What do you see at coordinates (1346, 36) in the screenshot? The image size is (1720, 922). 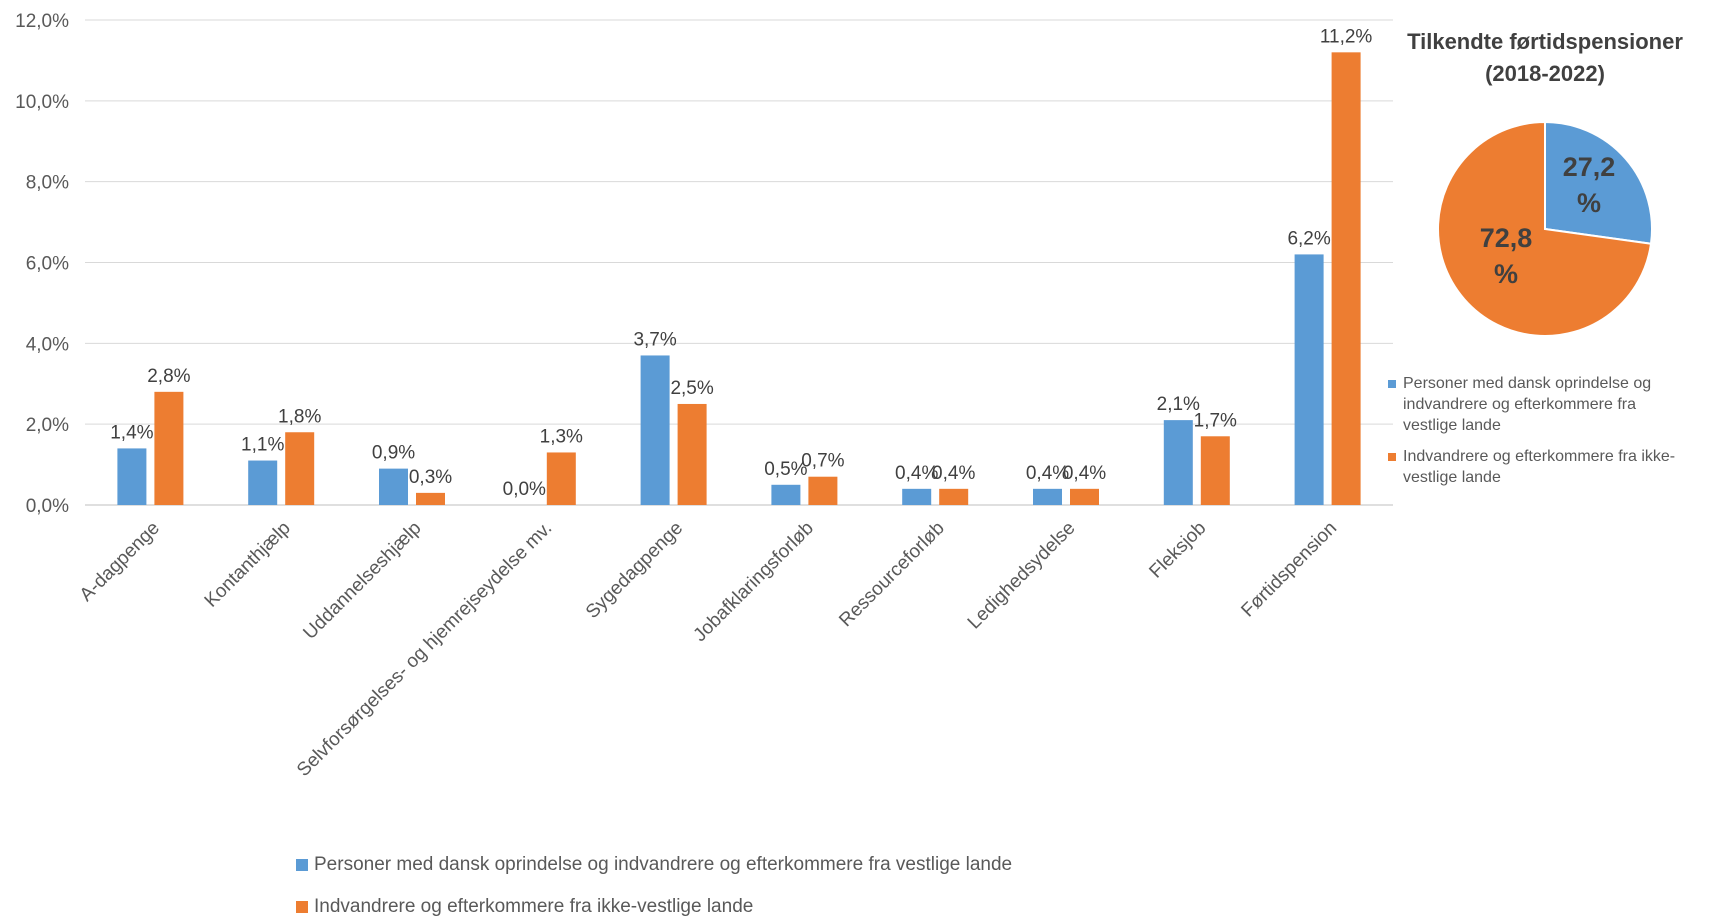 I see `data-label: 11,2%` at bounding box center [1346, 36].